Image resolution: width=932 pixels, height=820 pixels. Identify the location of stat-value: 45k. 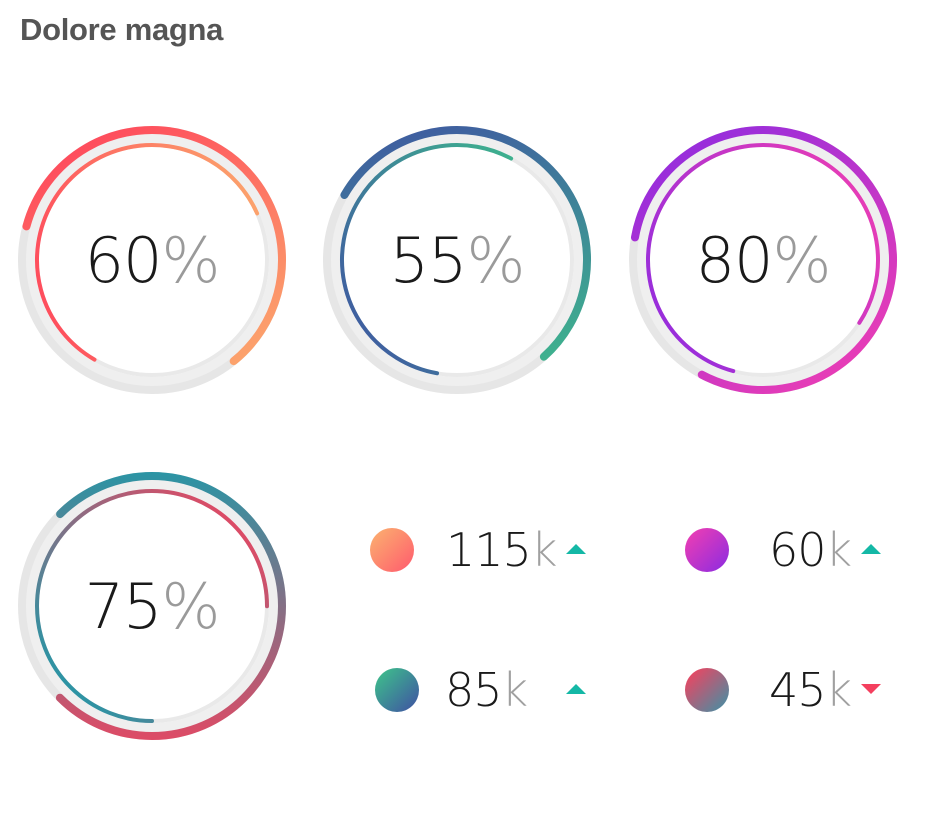
(811, 690).